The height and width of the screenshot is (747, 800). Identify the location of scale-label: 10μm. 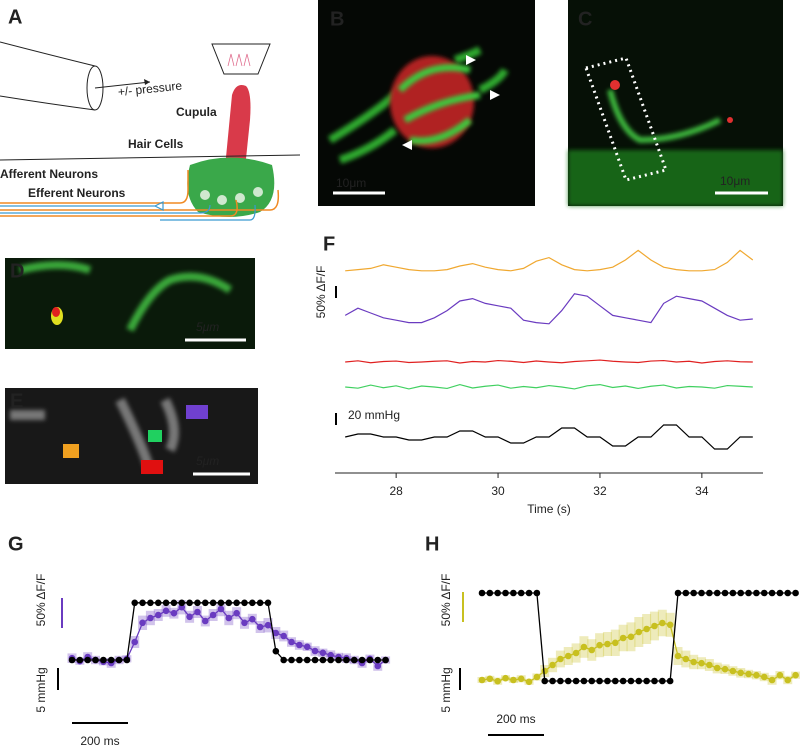
(351, 183).